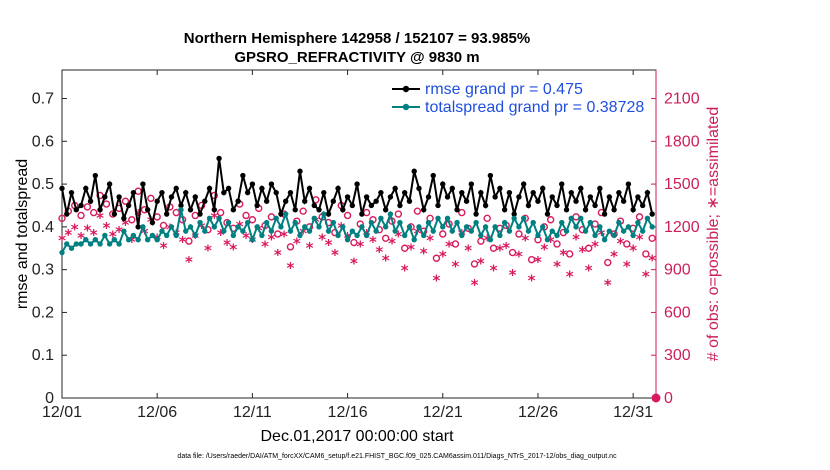 Image resolution: width=830 pixels, height=470 pixels. I want to click on y-tick-label: 0, so click(49, 398).